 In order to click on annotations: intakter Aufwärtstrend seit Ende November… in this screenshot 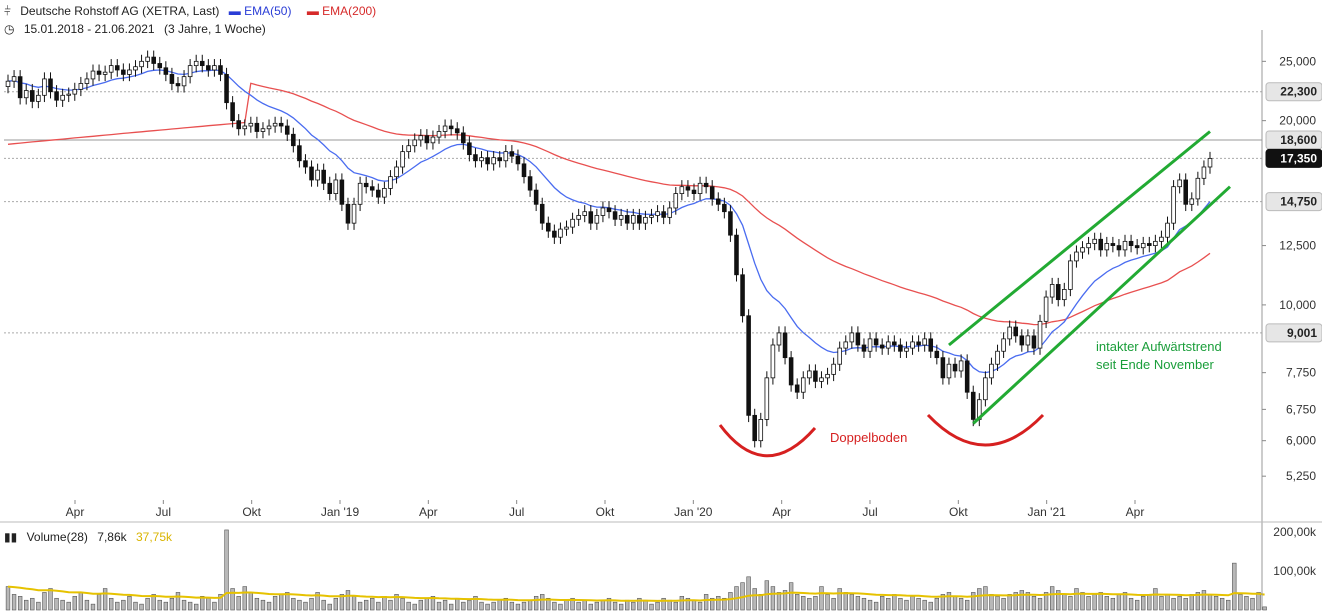, I will do `click(970, 398)`.